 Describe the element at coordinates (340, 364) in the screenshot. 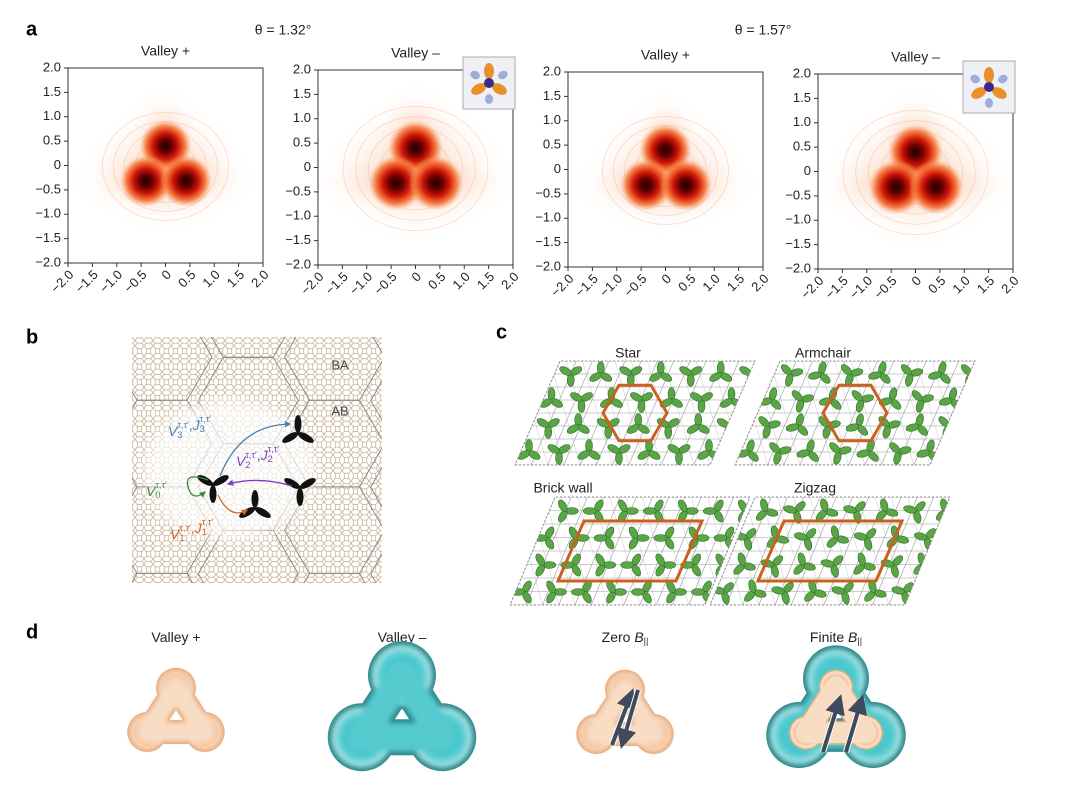

I see `region-label: BA` at that location.